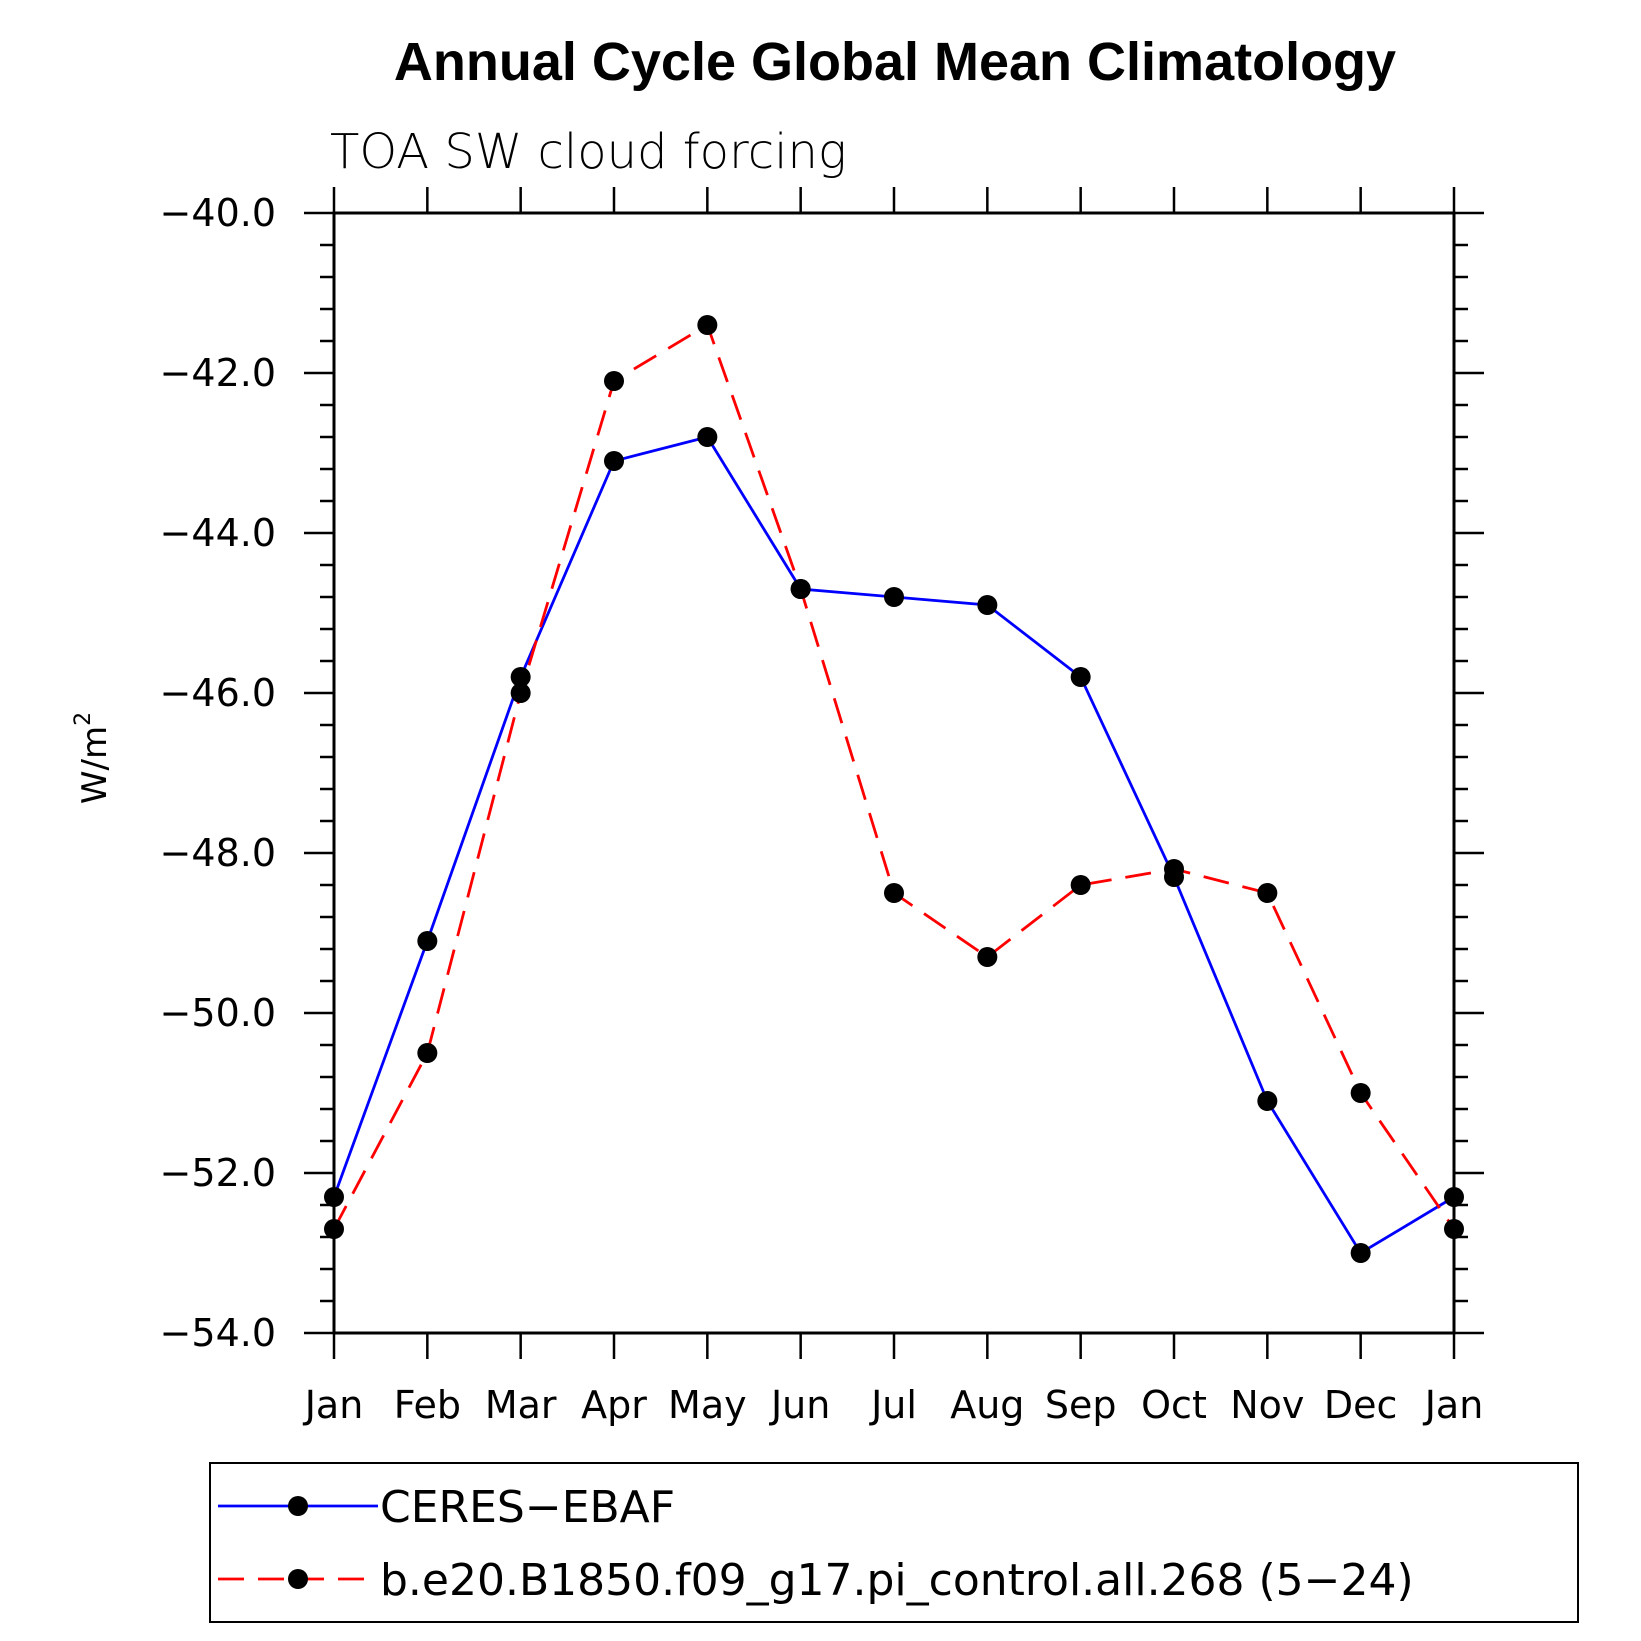  I want to click on x-tick-label: May, so click(707, 1405).